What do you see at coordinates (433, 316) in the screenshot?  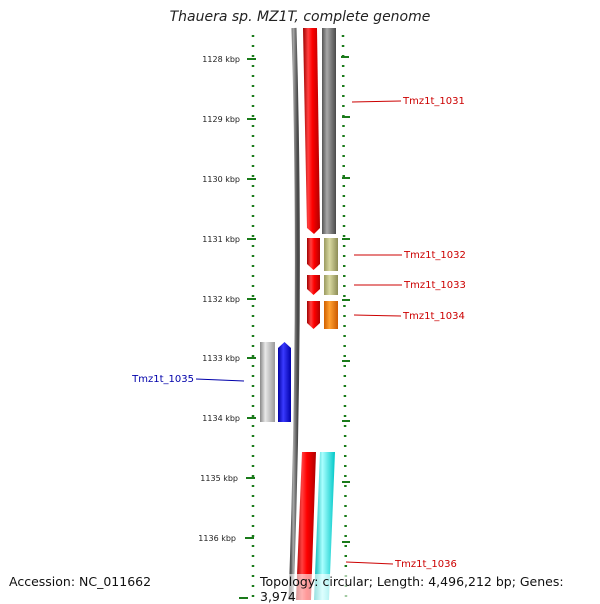 I see `gene-label-tmz1t-1034: Tmz1t_1034` at bounding box center [433, 316].